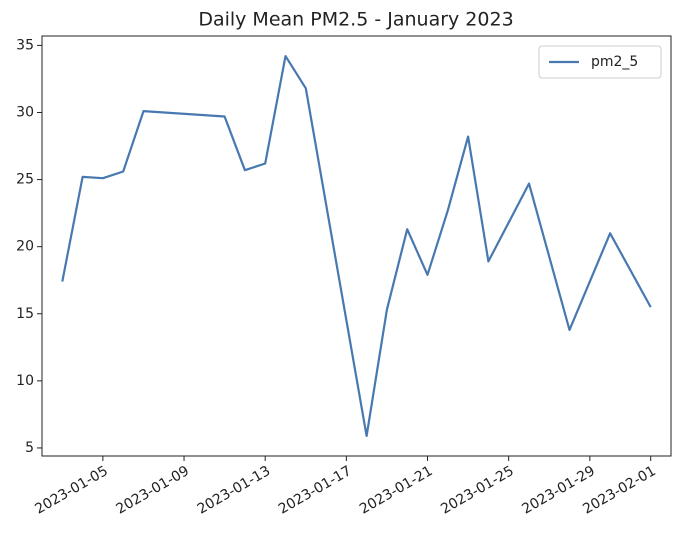 The width and height of the screenshot is (683, 536). I want to click on y-tick-label: 20, so click(25, 247).